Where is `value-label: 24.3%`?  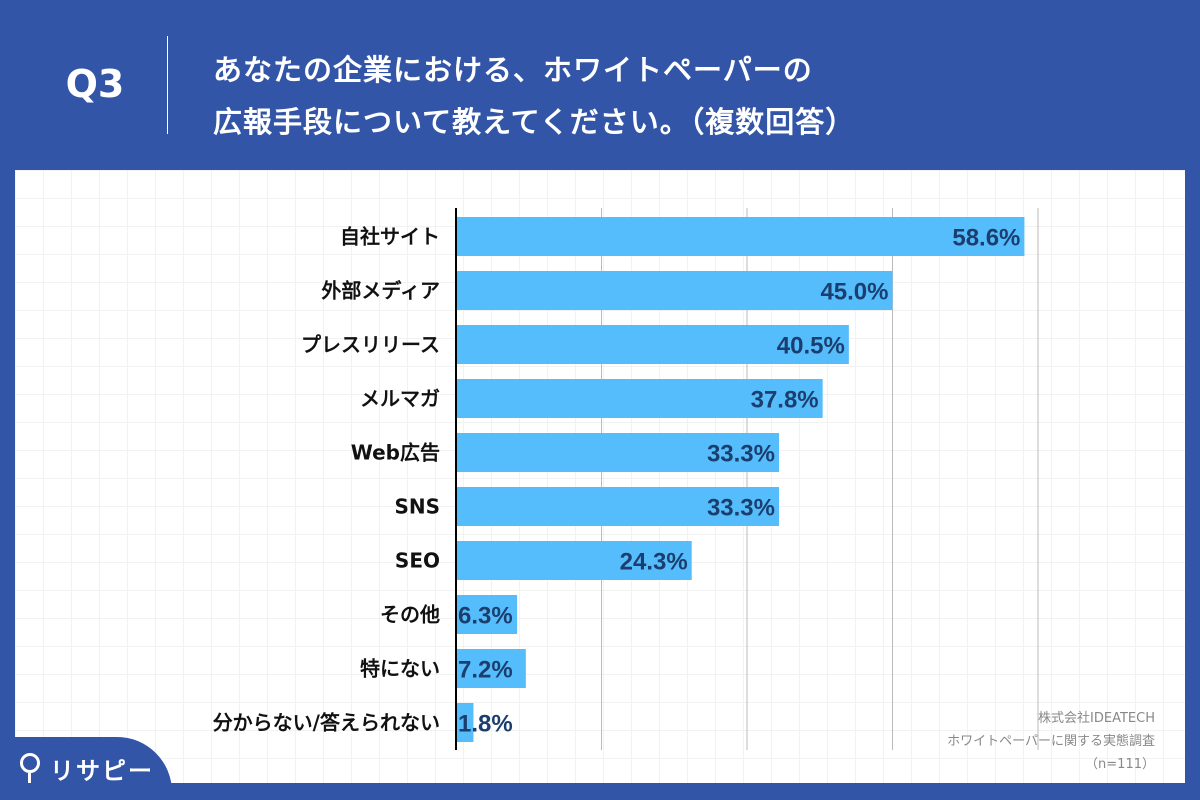 value-label: 24.3% is located at coordinates (654, 562).